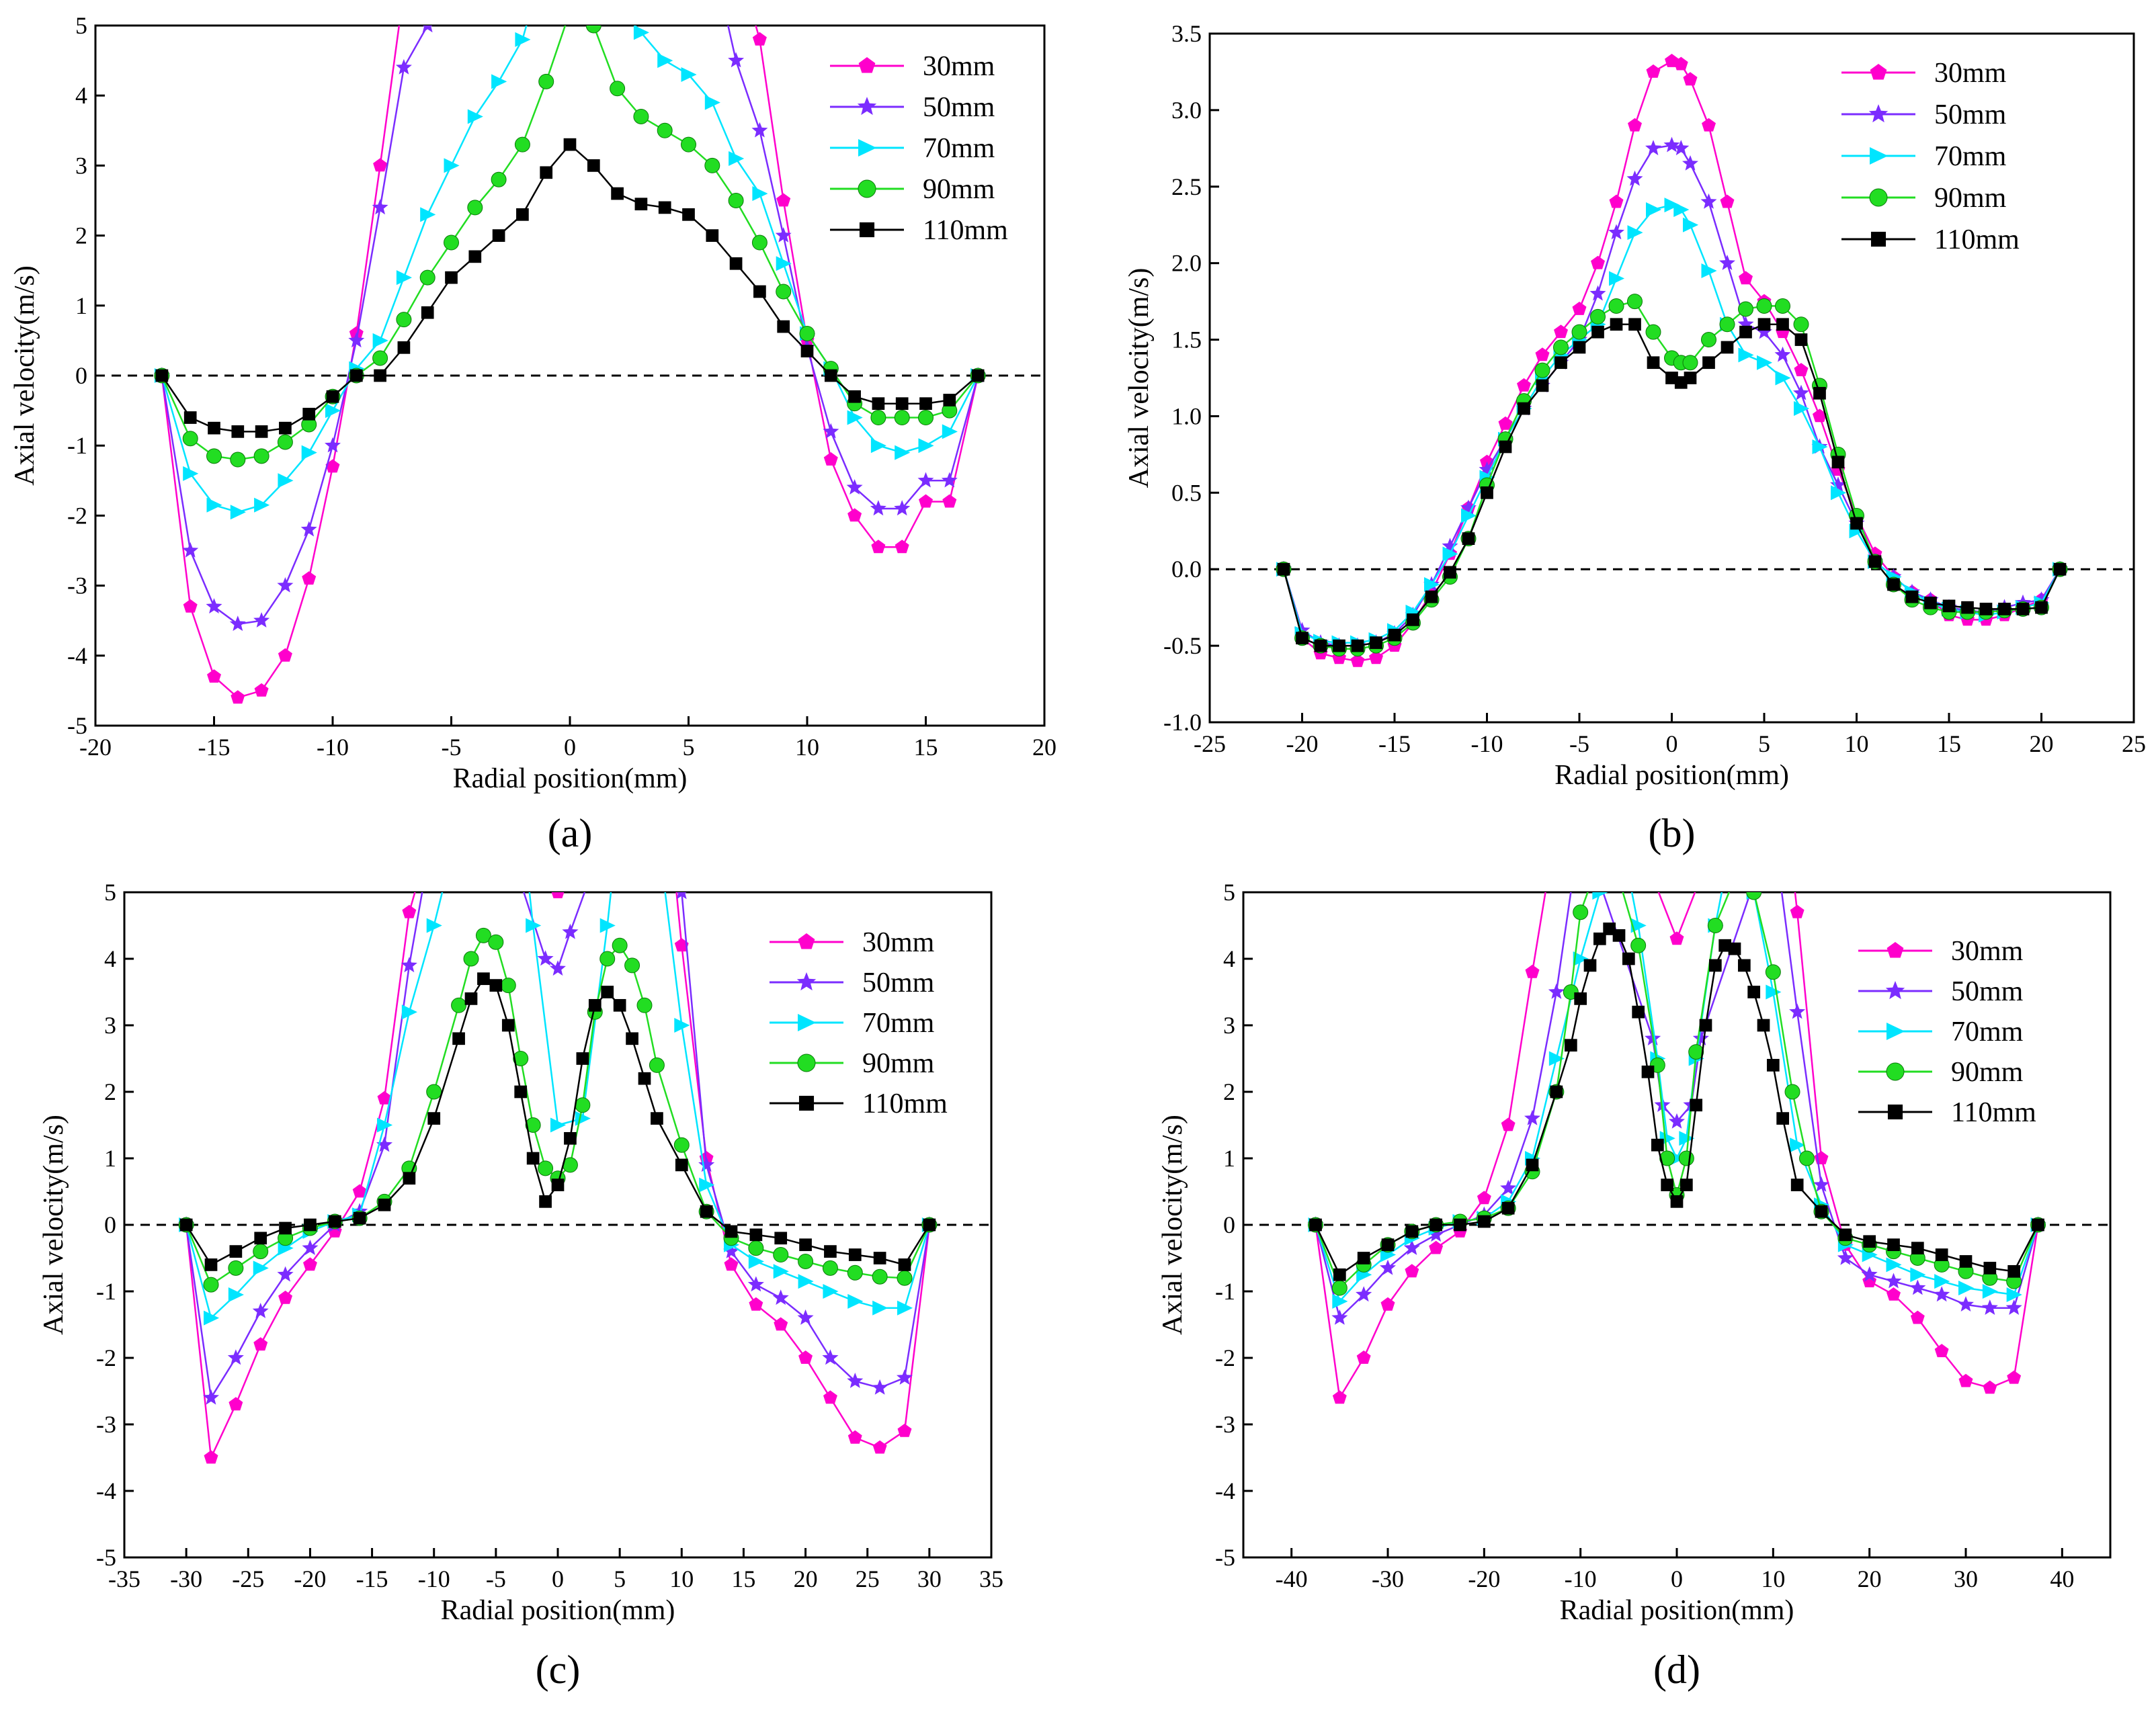  I want to click on y-tick-label: -1, so click(1225, 1291).